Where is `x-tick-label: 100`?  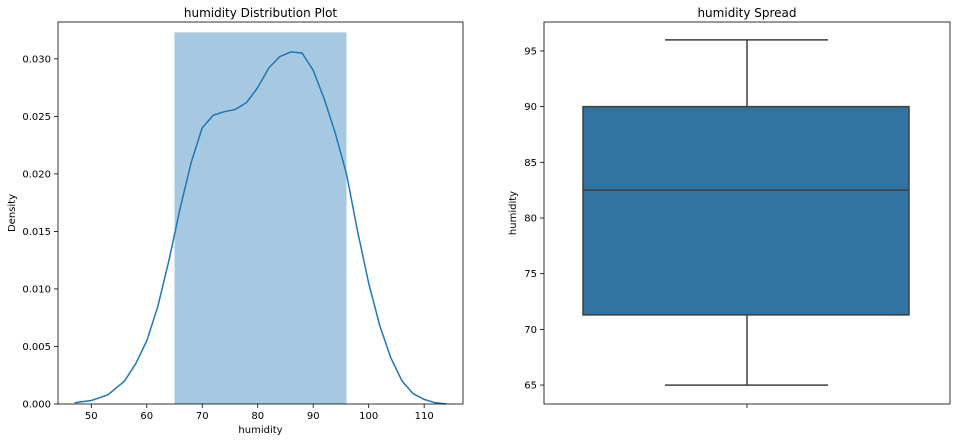 x-tick-label: 100 is located at coordinates (368, 416).